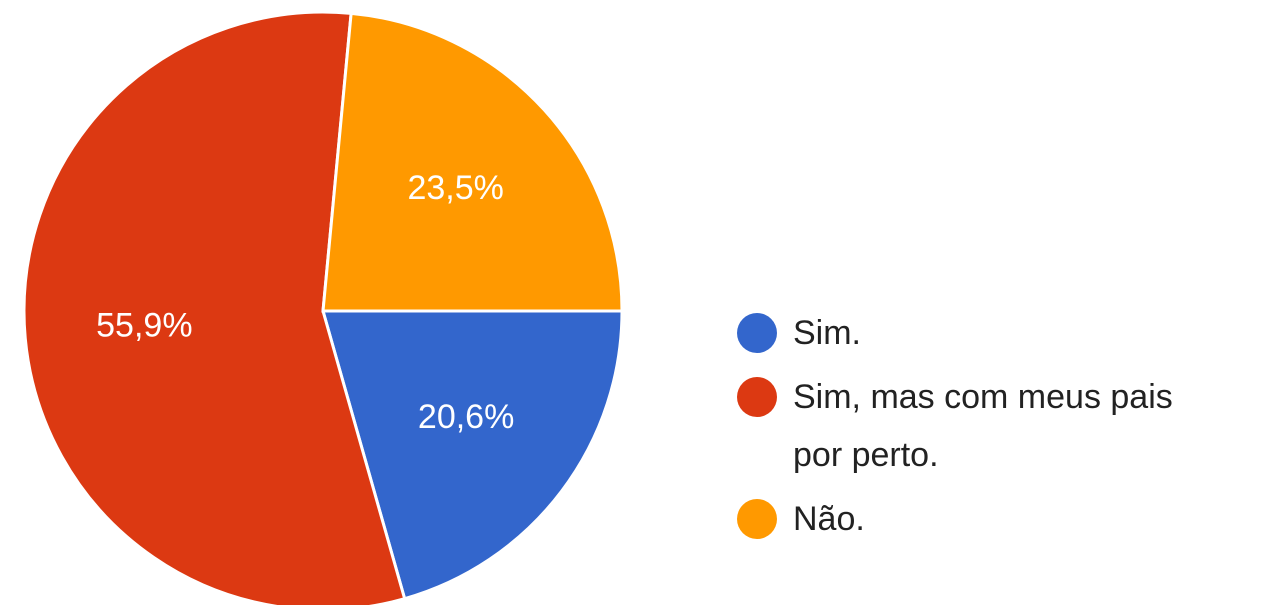  What do you see at coordinates (466, 417) in the screenshot?
I see `value-label: 20,6%` at bounding box center [466, 417].